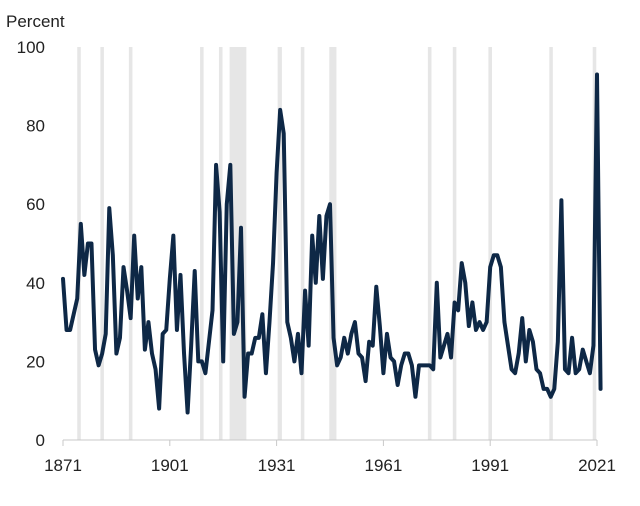  Describe the element at coordinates (40, 440) in the screenshot. I see `y-tick-label-0: 0` at that location.